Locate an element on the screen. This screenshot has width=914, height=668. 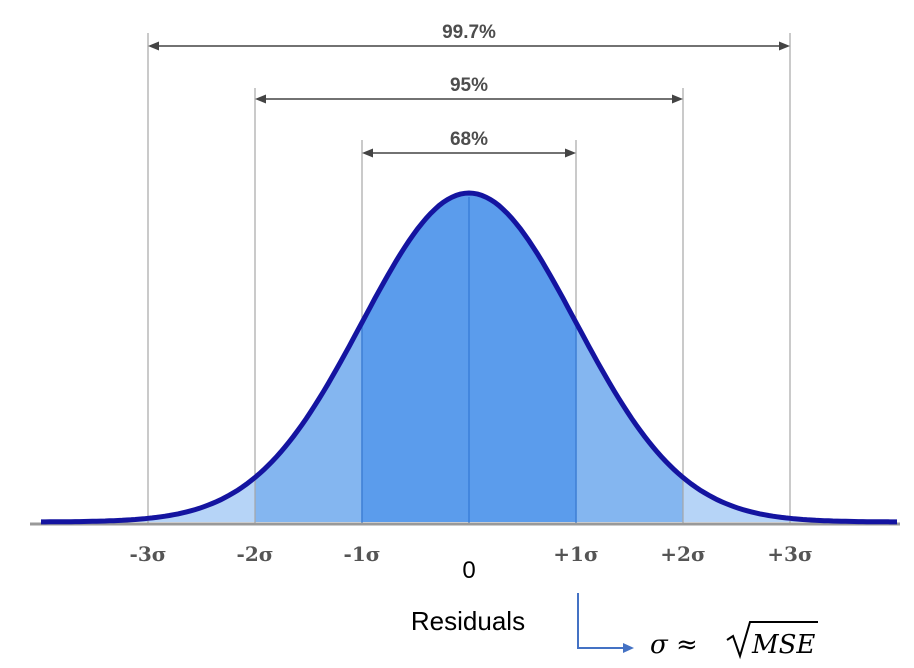
fill-left-outer is located at coordinates (201, 499).